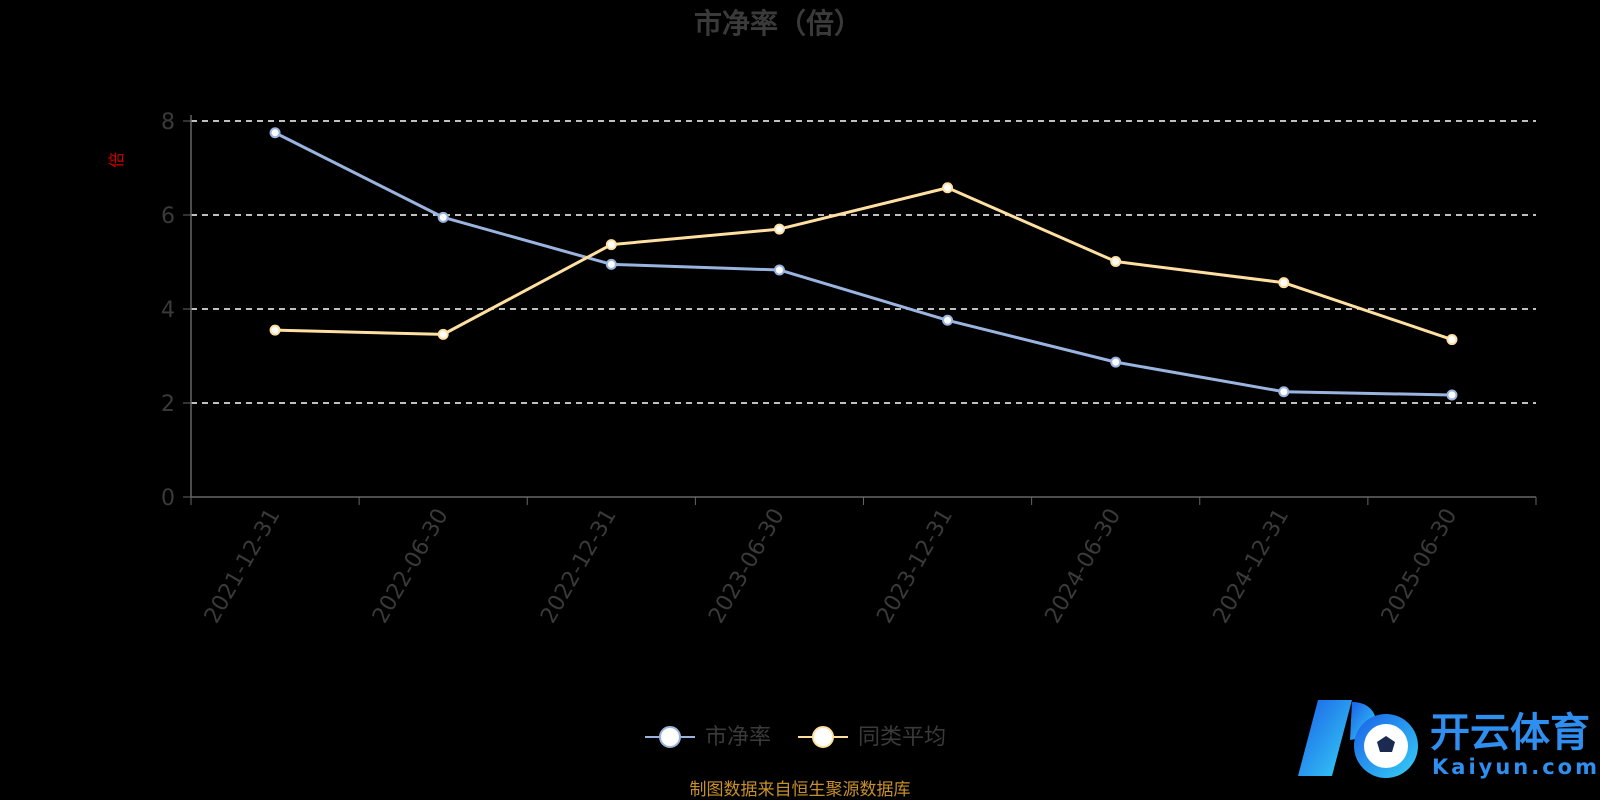 This screenshot has width=1600, height=800. What do you see at coordinates (579, 566) in the screenshot?
I see `x-tick-label: 2022-12-31` at bounding box center [579, 566].